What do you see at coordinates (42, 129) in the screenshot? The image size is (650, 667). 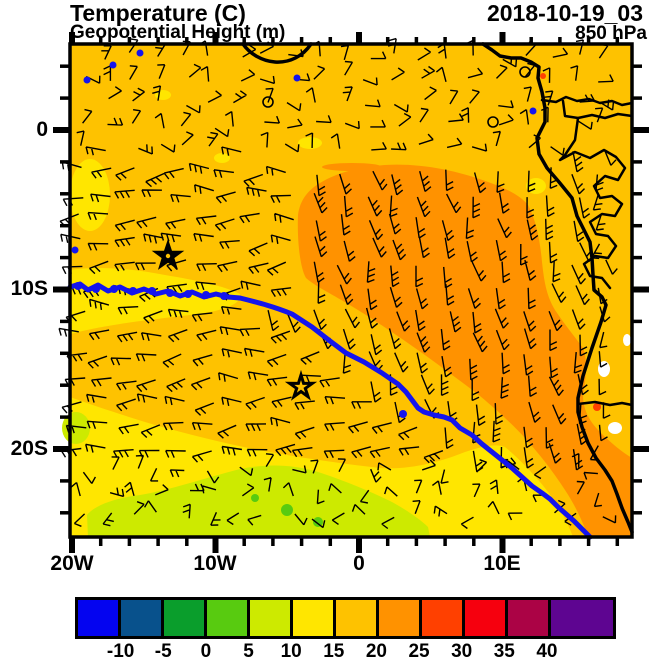 I see `lat-label-0: 0` at bounding box center [42, 129].